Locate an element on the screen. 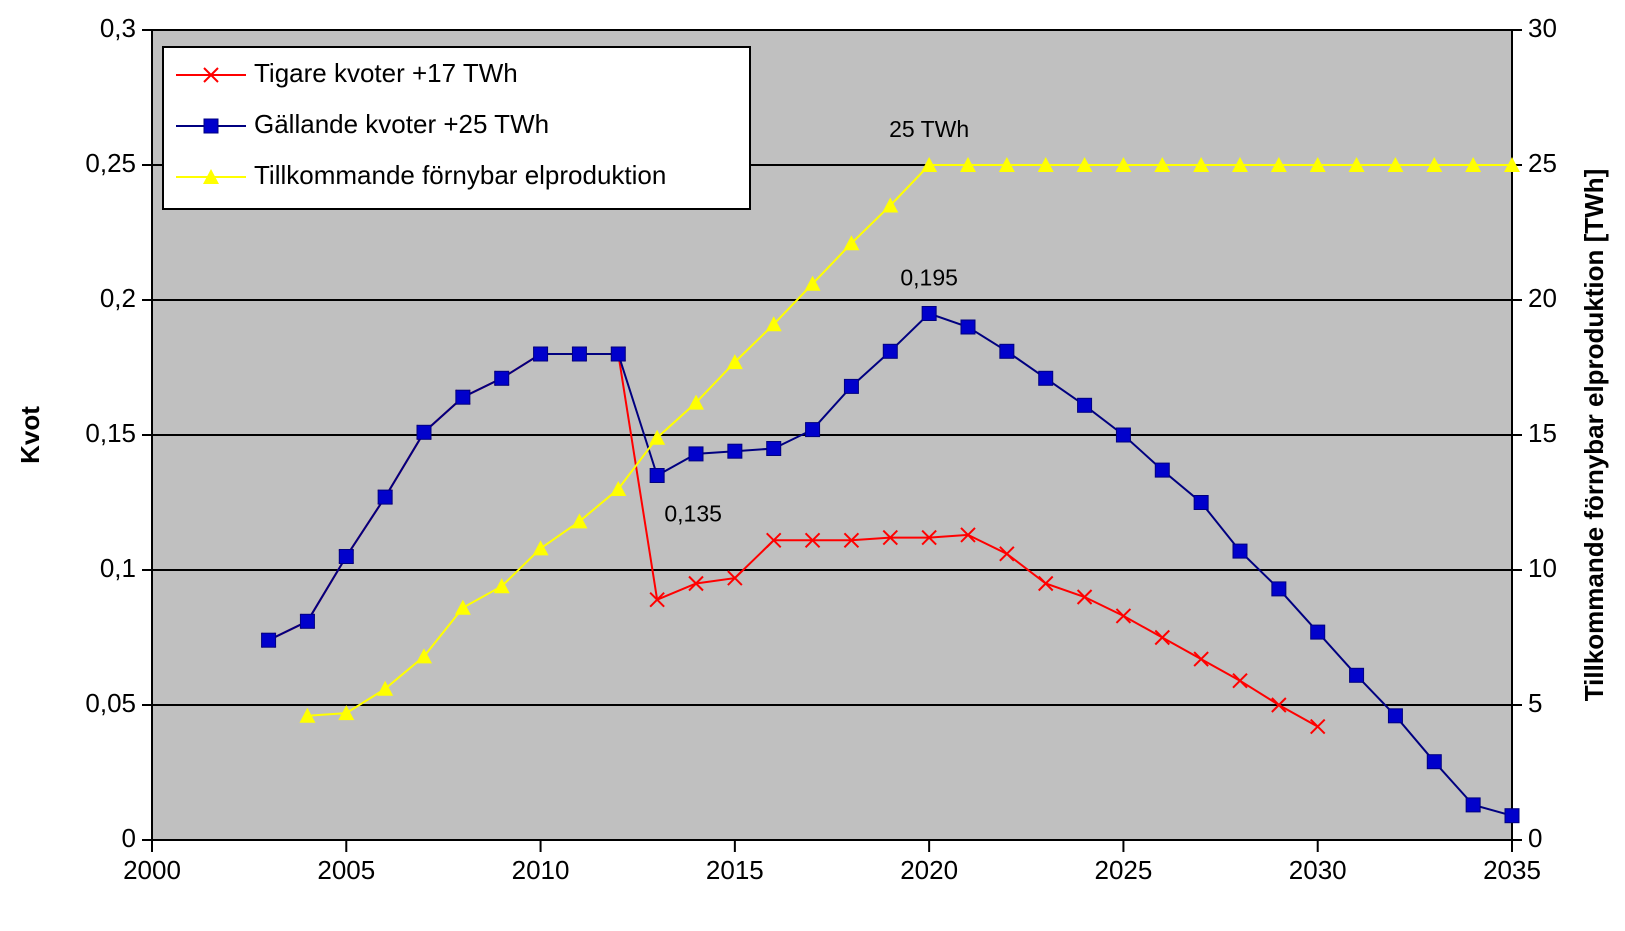  legend-label: Tigare kvoter +17 TWh is located at coordinates (386, 73).